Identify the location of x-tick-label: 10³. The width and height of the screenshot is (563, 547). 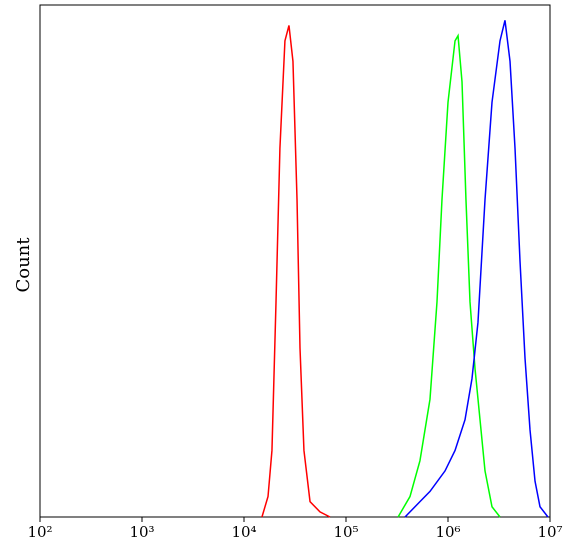
(141, 532).